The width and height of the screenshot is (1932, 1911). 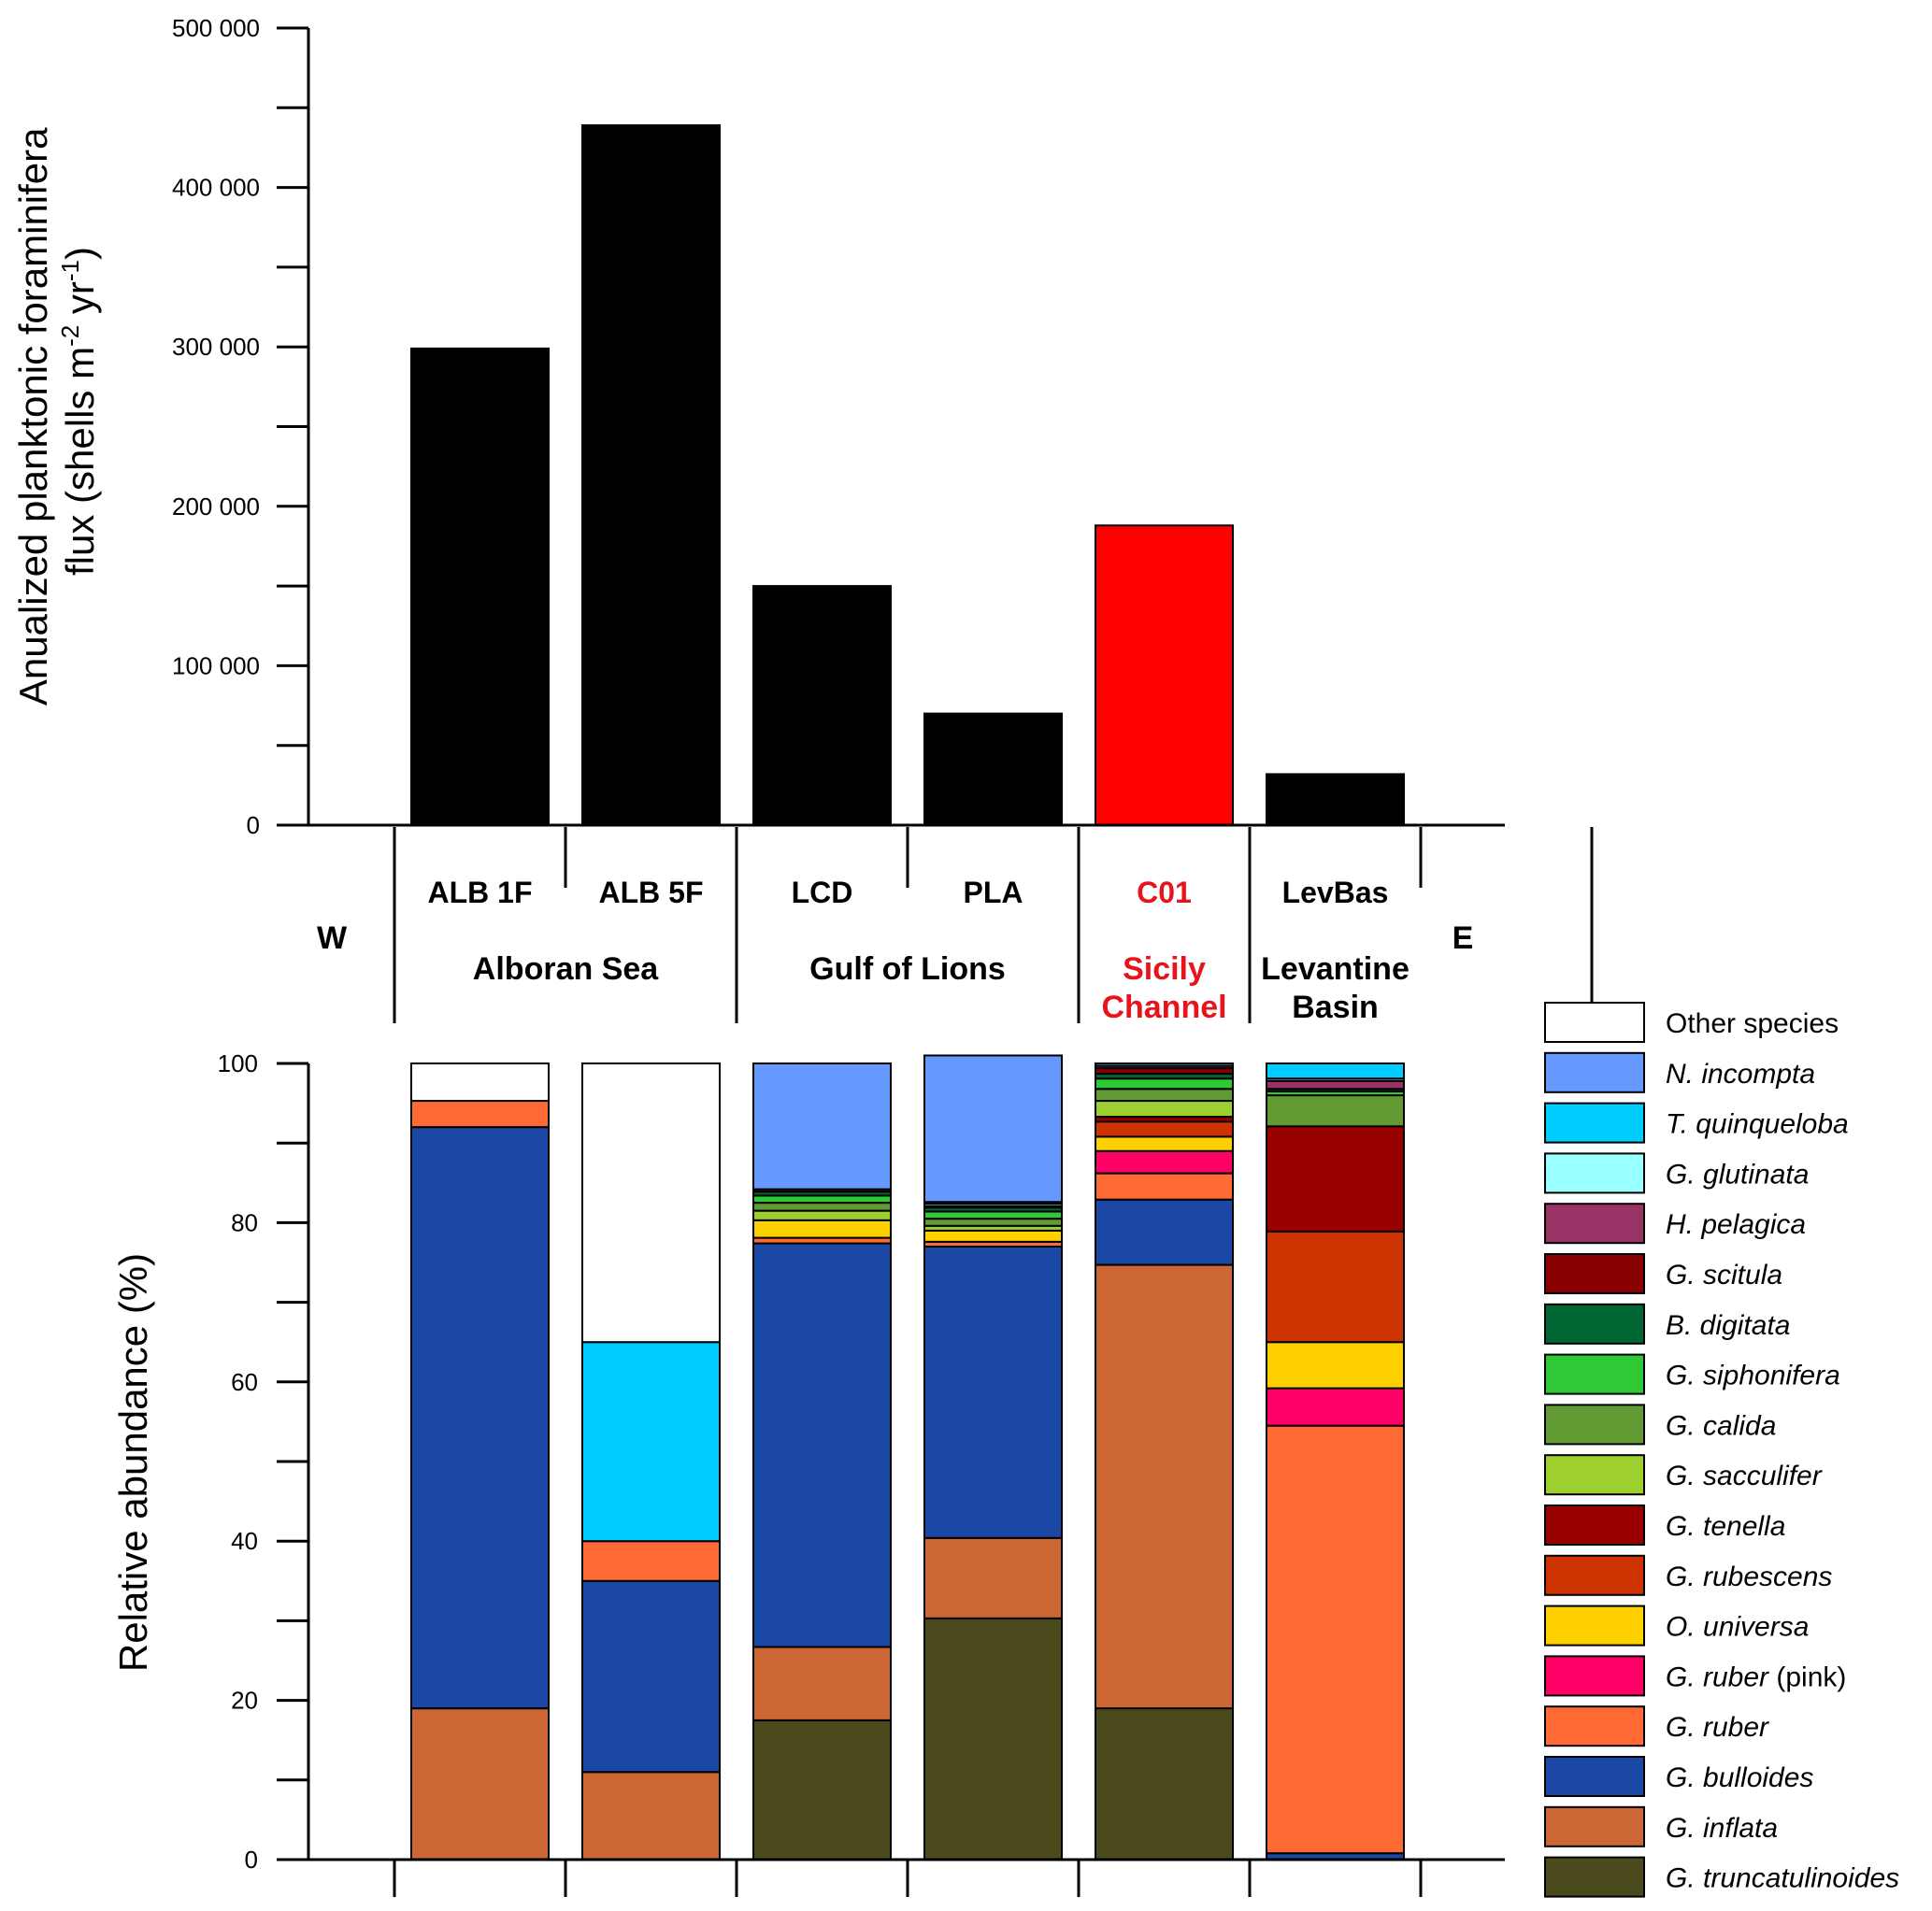 I want to click on legend-swatch-g-truncatulinoides, so click(x=1594, y=1877).